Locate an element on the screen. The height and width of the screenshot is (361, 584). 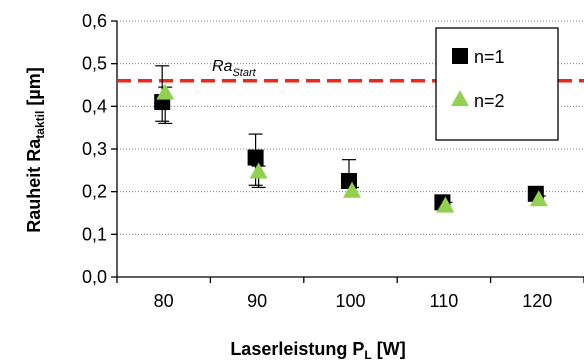
y-axis-title: Rauheit Rataktil [µm] is located at coordinates (35, 149).